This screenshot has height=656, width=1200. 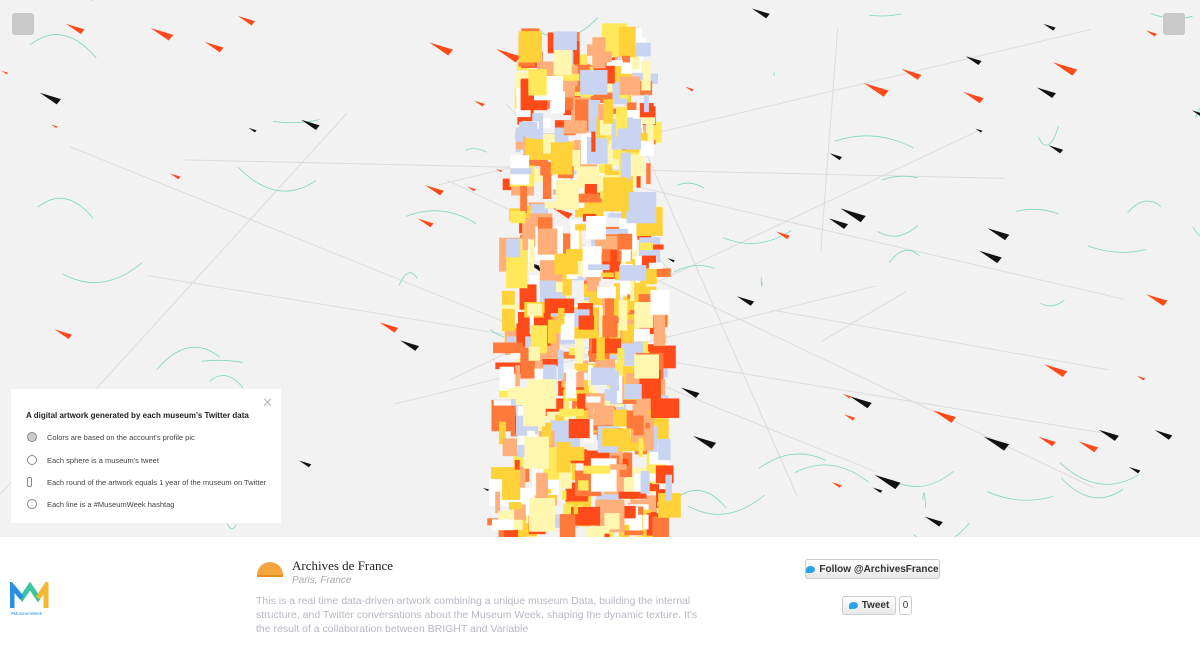 What do you see at coordinates (103, 460) in the screenshot?
I see `panel-item: Each sphere is a museum's tweet` at bounding box center [103, 460].